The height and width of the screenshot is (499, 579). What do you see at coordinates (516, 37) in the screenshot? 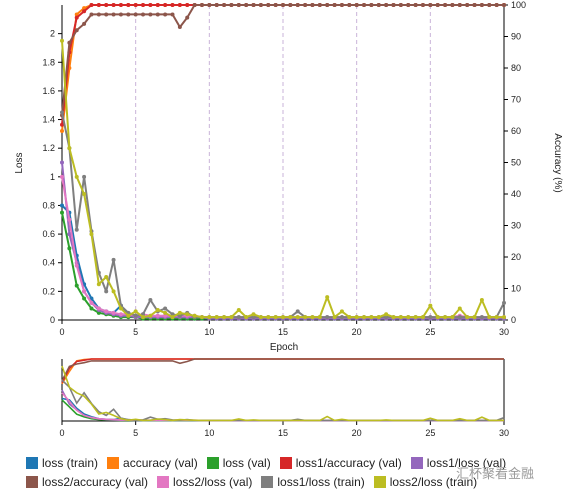
I see `y-right-tick-label: 90` at bounding box center [516, 37].